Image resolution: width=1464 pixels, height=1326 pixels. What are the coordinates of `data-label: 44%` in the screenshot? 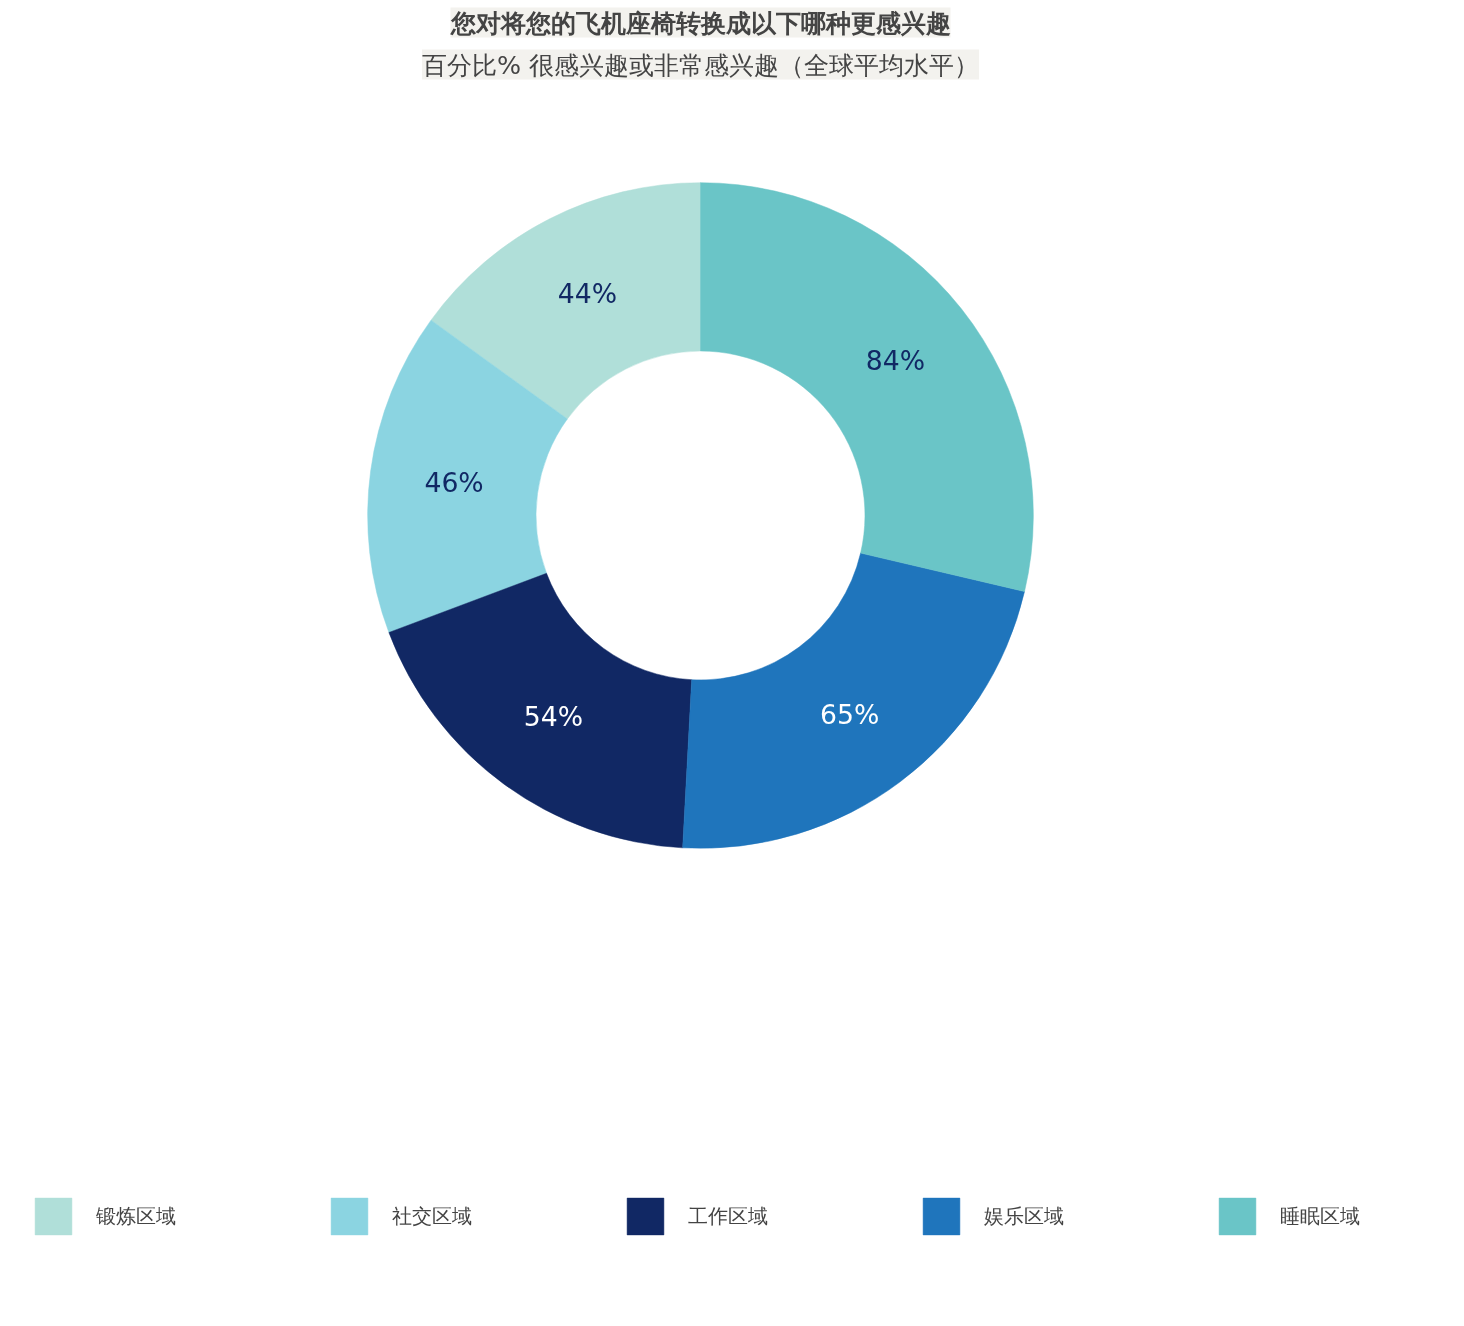 It's located at (587, 294).